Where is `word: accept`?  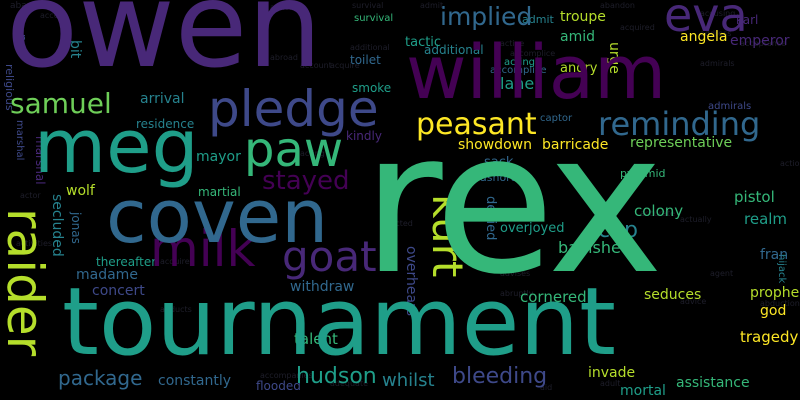
word: accept is located at coordinates (53, 15).